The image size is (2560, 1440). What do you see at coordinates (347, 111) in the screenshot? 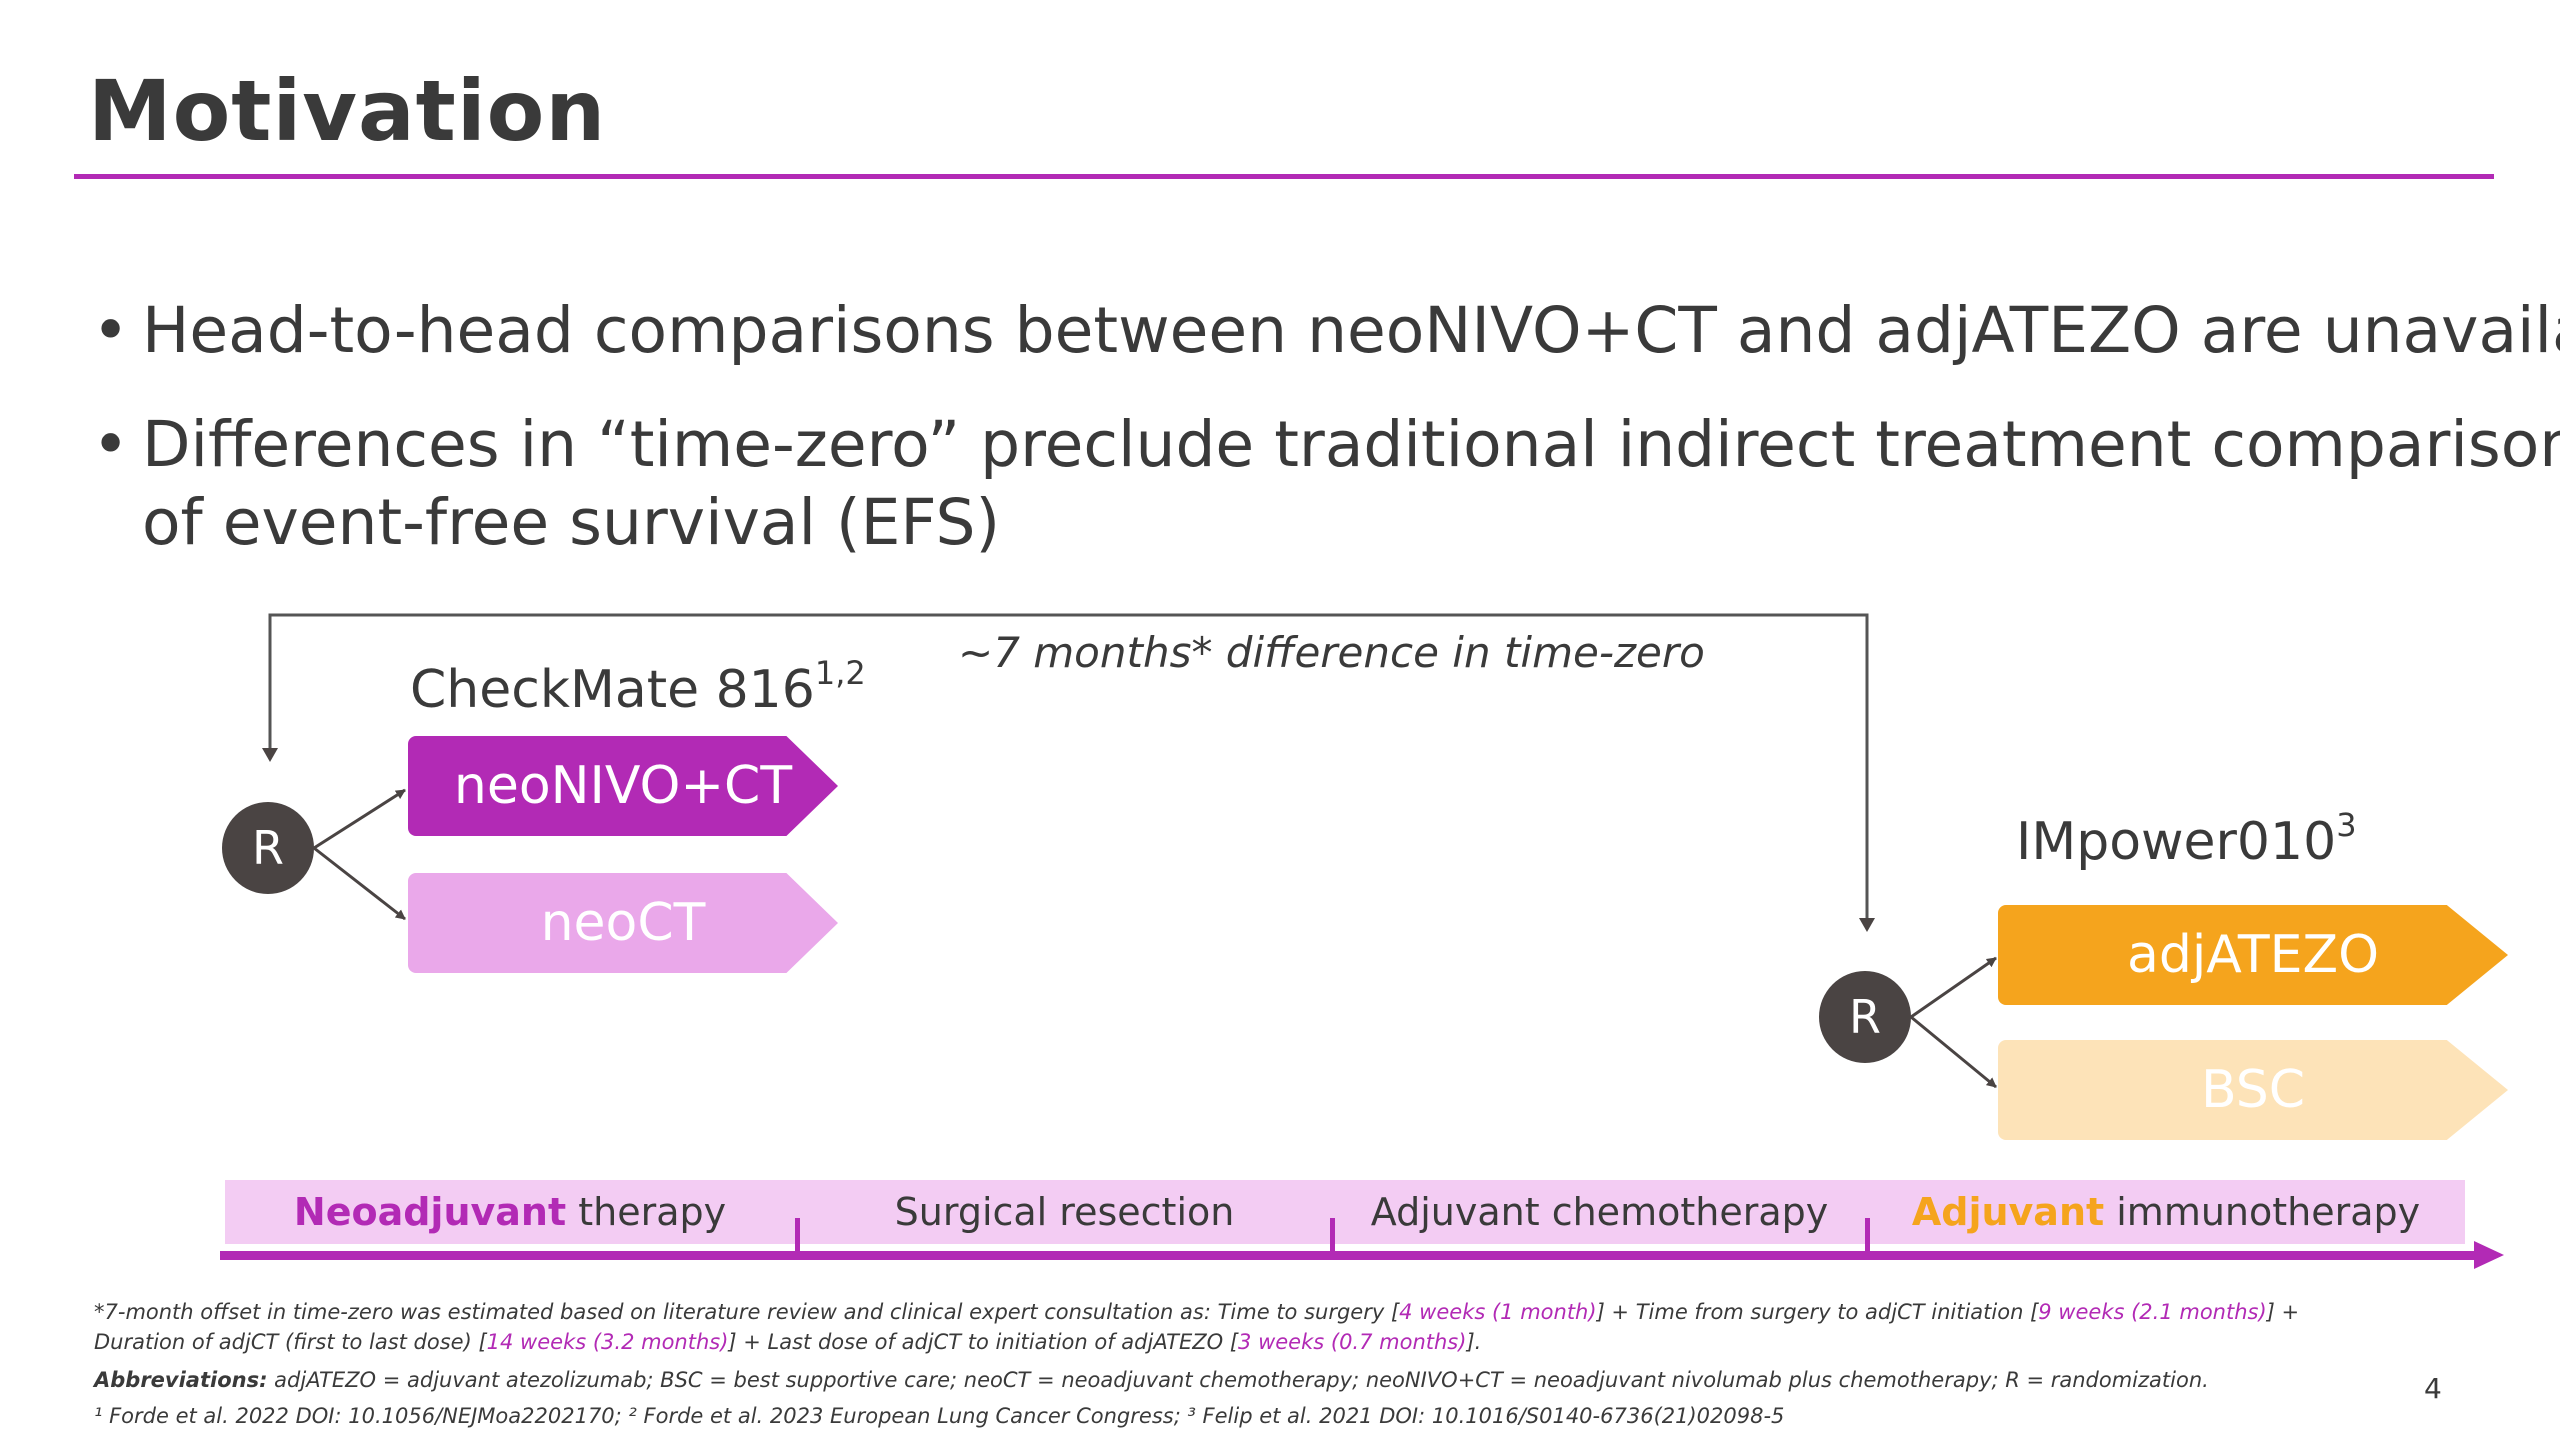
I see `slide-title: Motivation` at bounding box center [347, 111].